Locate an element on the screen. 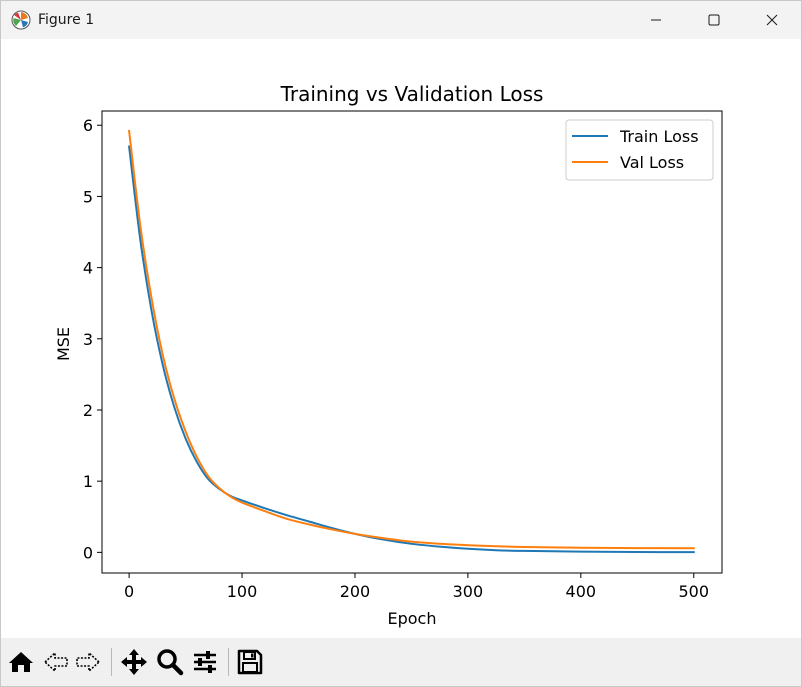 The height and width of the screenshot is (687, 802). close-button is located at coordinates (772, 20).